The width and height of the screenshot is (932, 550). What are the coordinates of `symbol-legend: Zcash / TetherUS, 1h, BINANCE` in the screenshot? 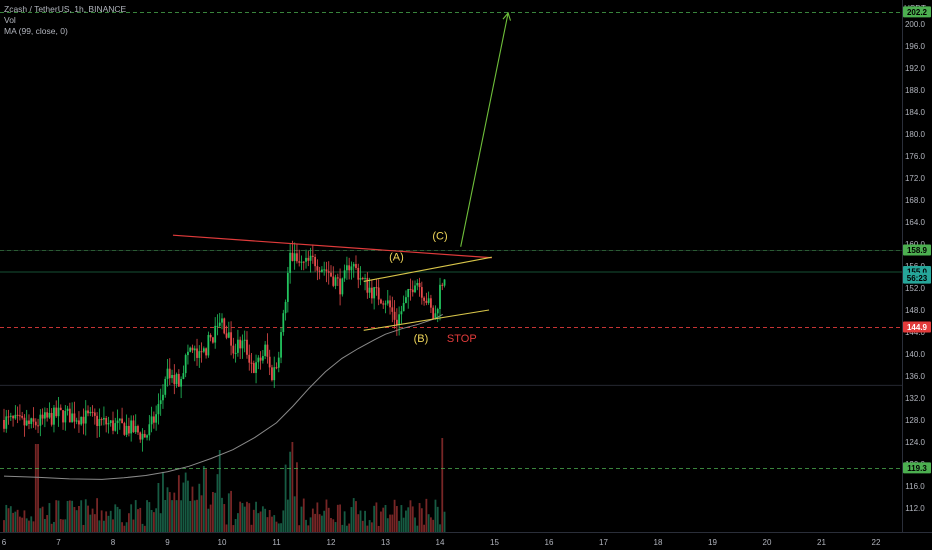 It's located at (65, 9).